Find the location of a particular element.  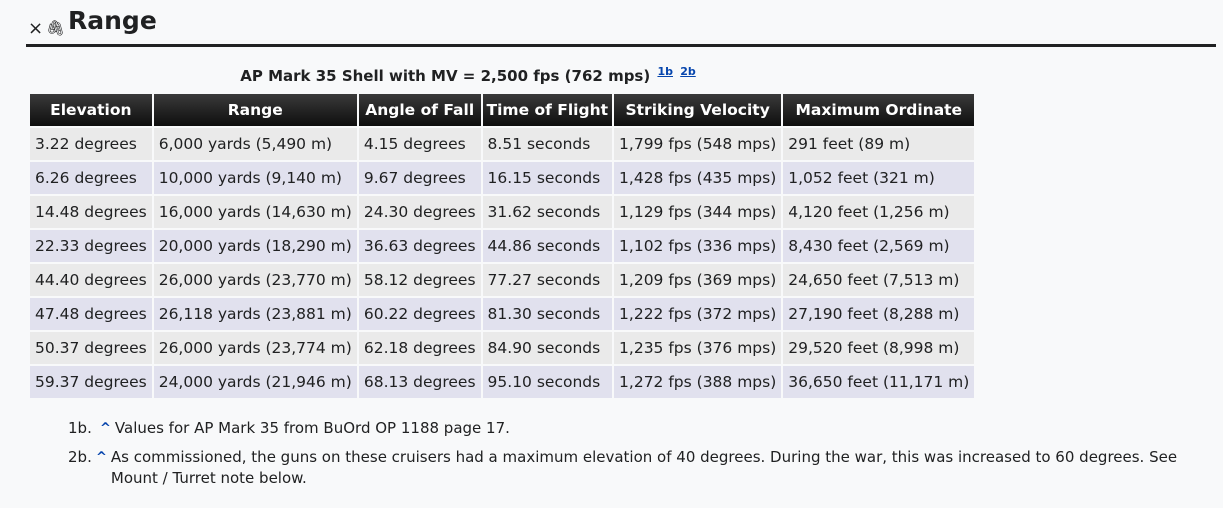

ref-link-2b: 2b is located at coordinates (688, 71).